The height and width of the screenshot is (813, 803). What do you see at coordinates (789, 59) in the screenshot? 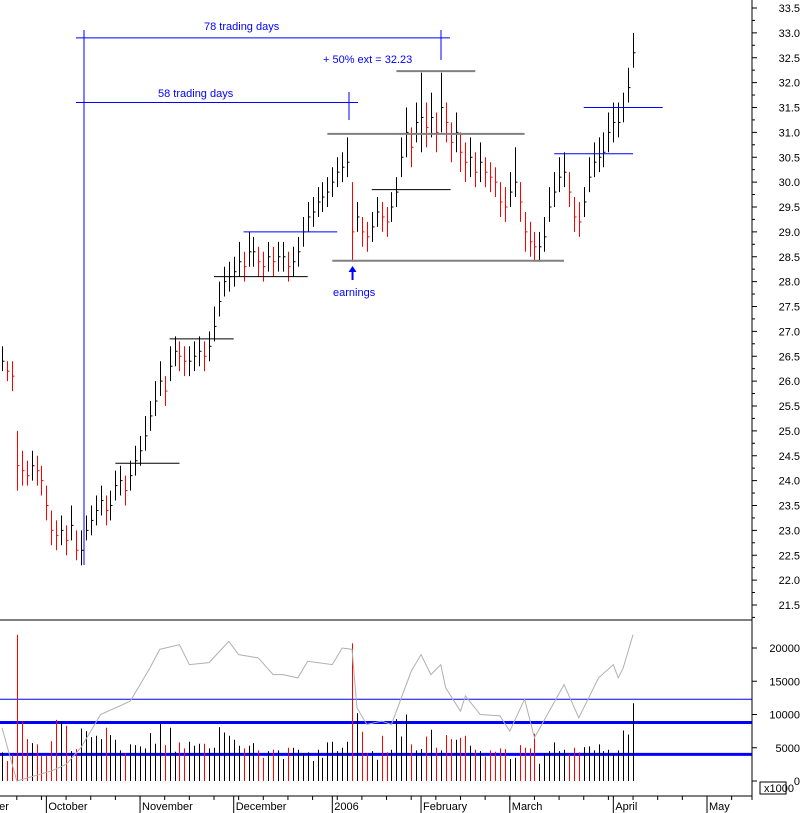
I see `price-tick-label: 32.5` at bounding box center [789, 59].